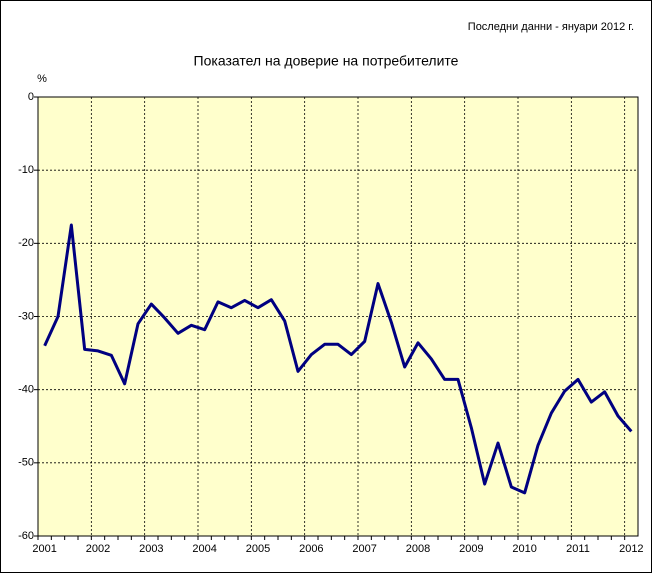  What do you see at coordinates (26, 316) in the screenshot?
I see `y-tick-label: -30` at bounding box center [26, 316].